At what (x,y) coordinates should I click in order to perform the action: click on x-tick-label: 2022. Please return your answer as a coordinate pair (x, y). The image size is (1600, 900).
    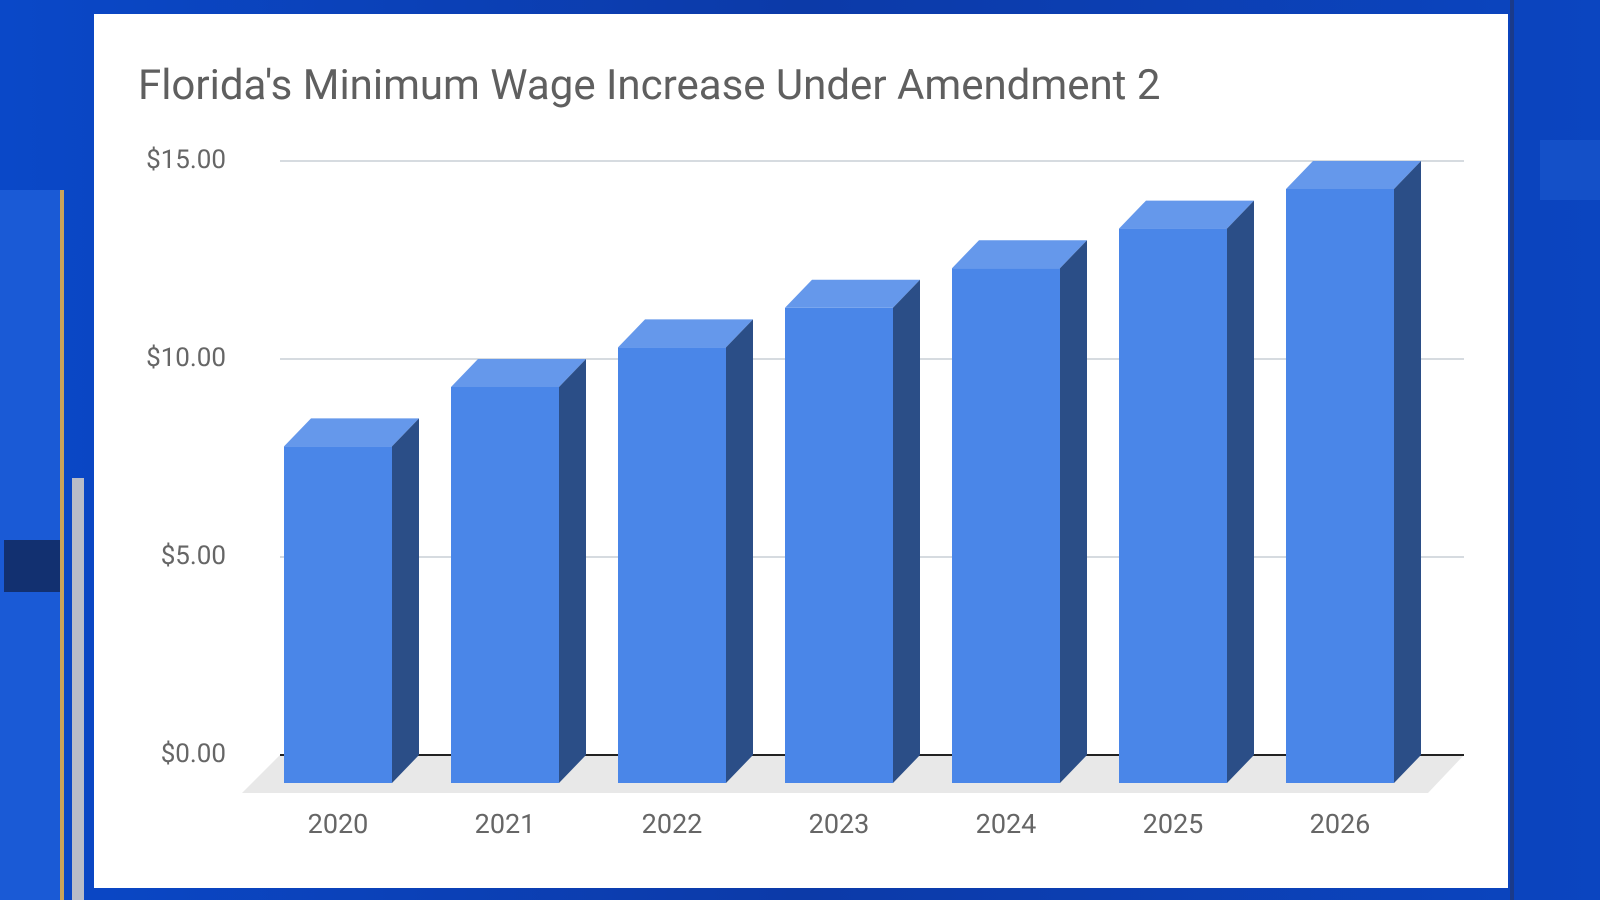
    Looking at the image, I should click on (672, 824).